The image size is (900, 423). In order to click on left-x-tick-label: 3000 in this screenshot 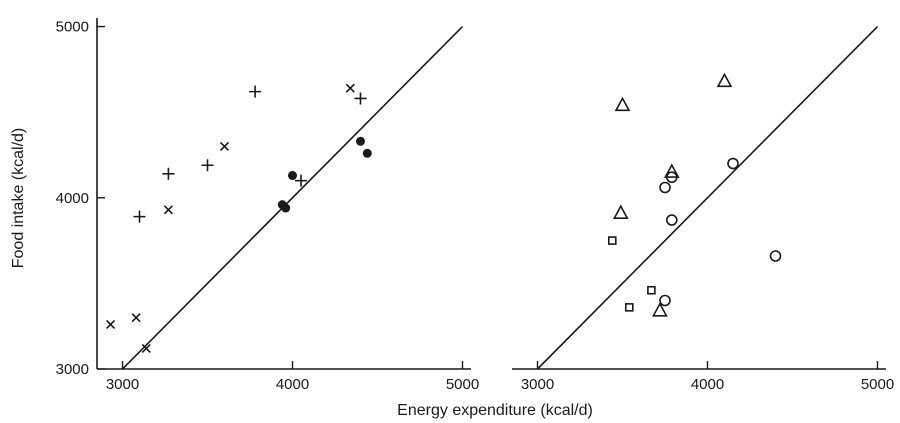, I will do `click(122, 384)`.